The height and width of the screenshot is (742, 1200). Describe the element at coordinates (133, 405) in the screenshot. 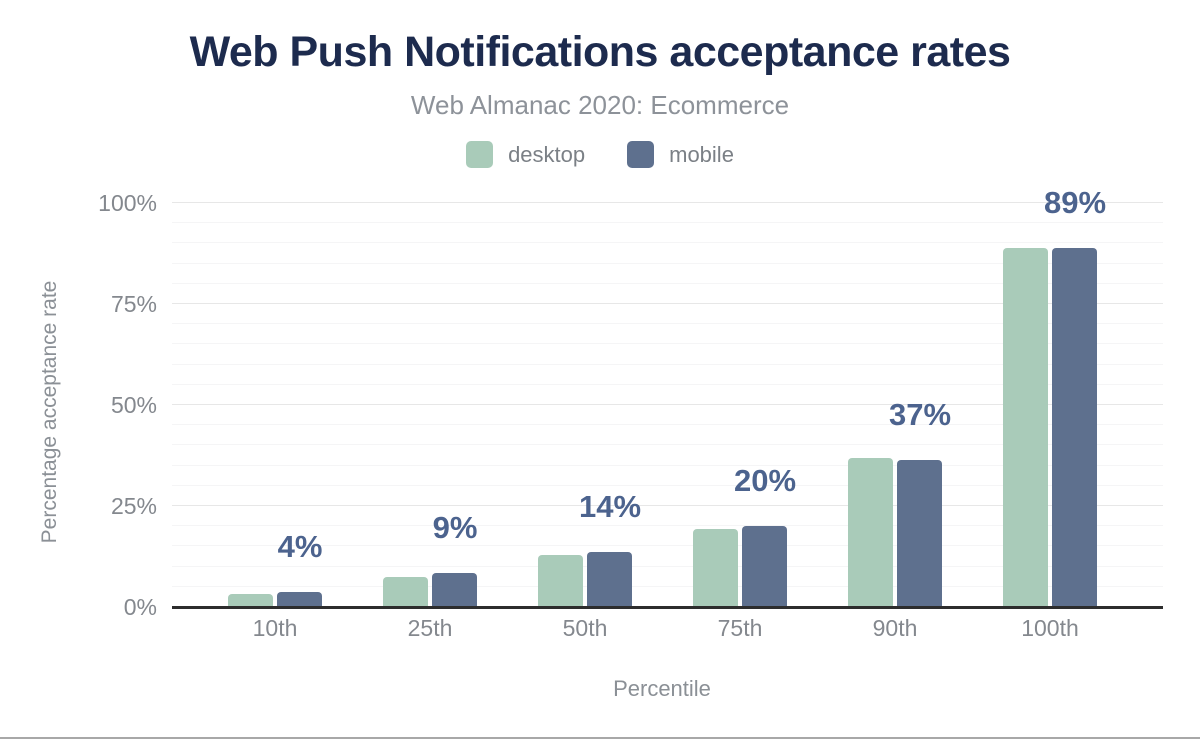

I see `y-tick-50%: 50%` at that location.